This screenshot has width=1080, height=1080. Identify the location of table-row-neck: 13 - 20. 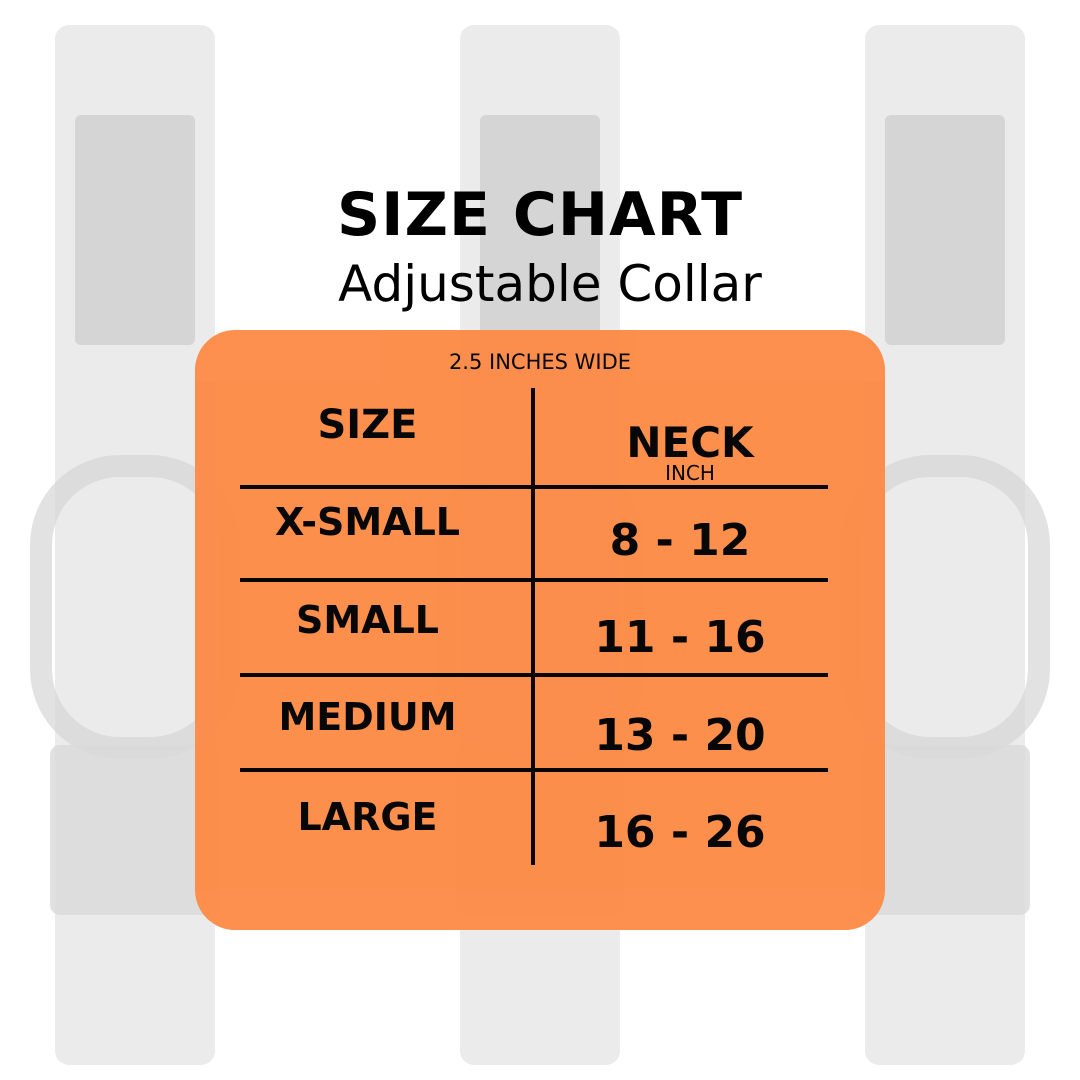
(680, 735).